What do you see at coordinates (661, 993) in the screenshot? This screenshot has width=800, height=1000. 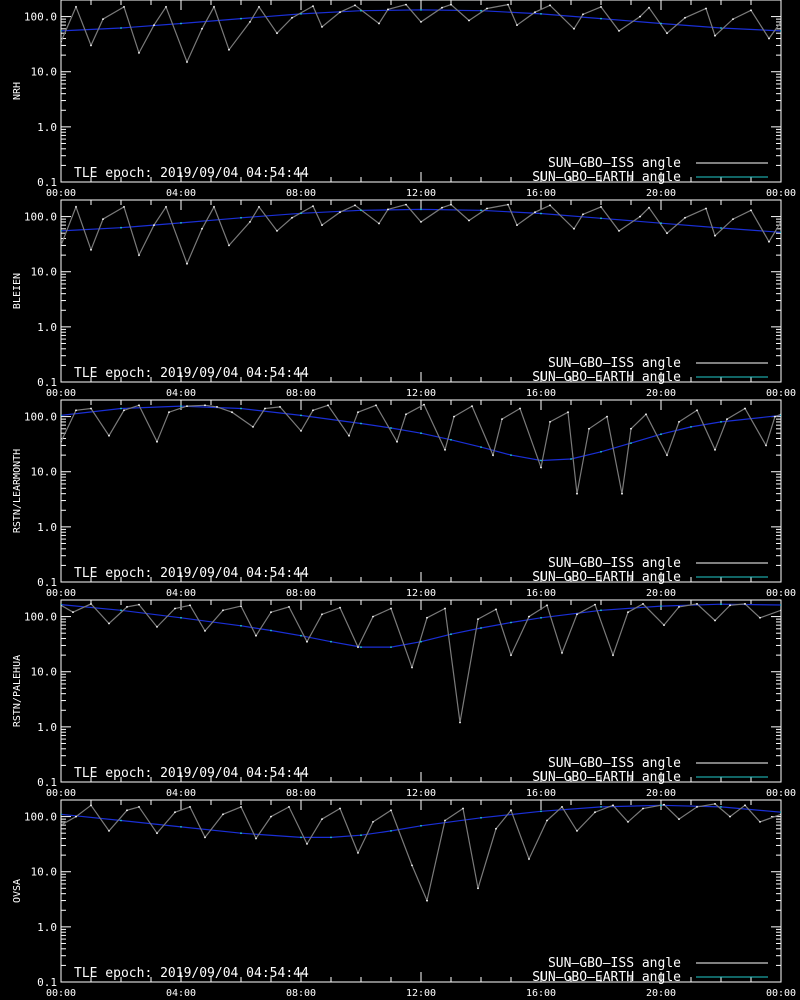 I see `x-tick-label: 20:00` at bounding box center [661, 993].